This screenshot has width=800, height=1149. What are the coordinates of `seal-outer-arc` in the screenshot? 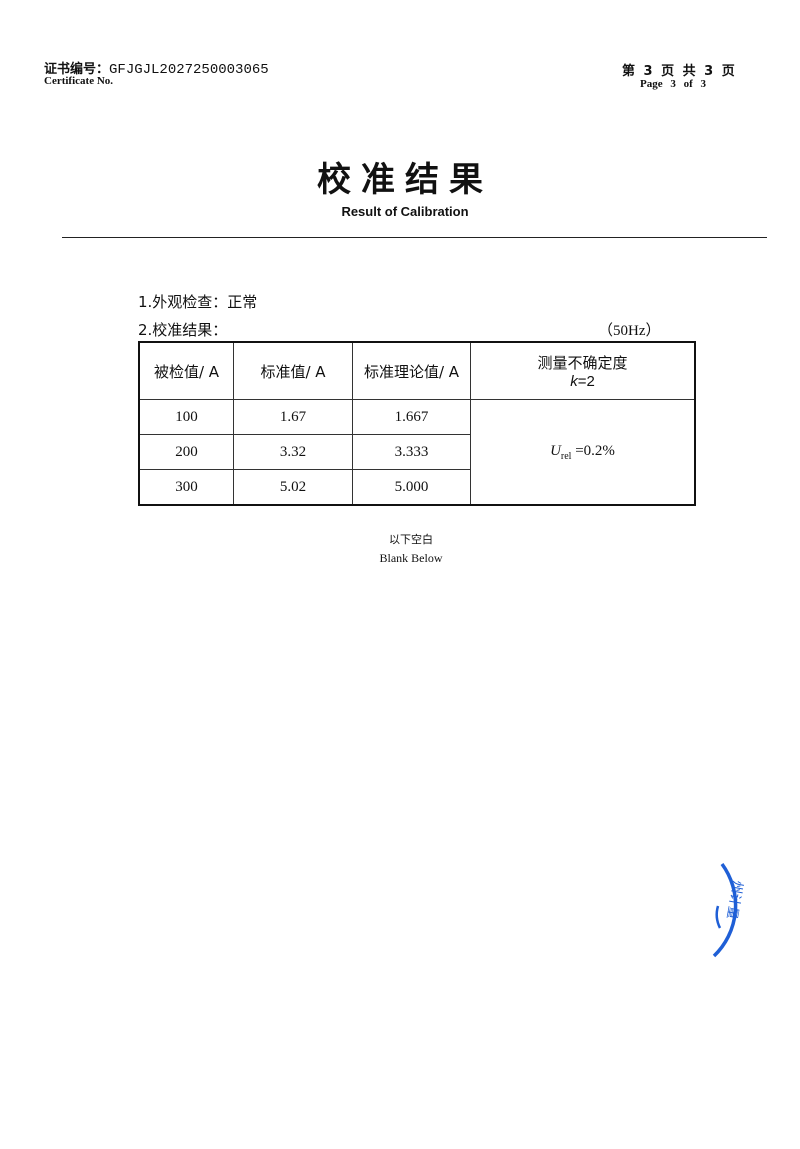 It's located at (725, 910).